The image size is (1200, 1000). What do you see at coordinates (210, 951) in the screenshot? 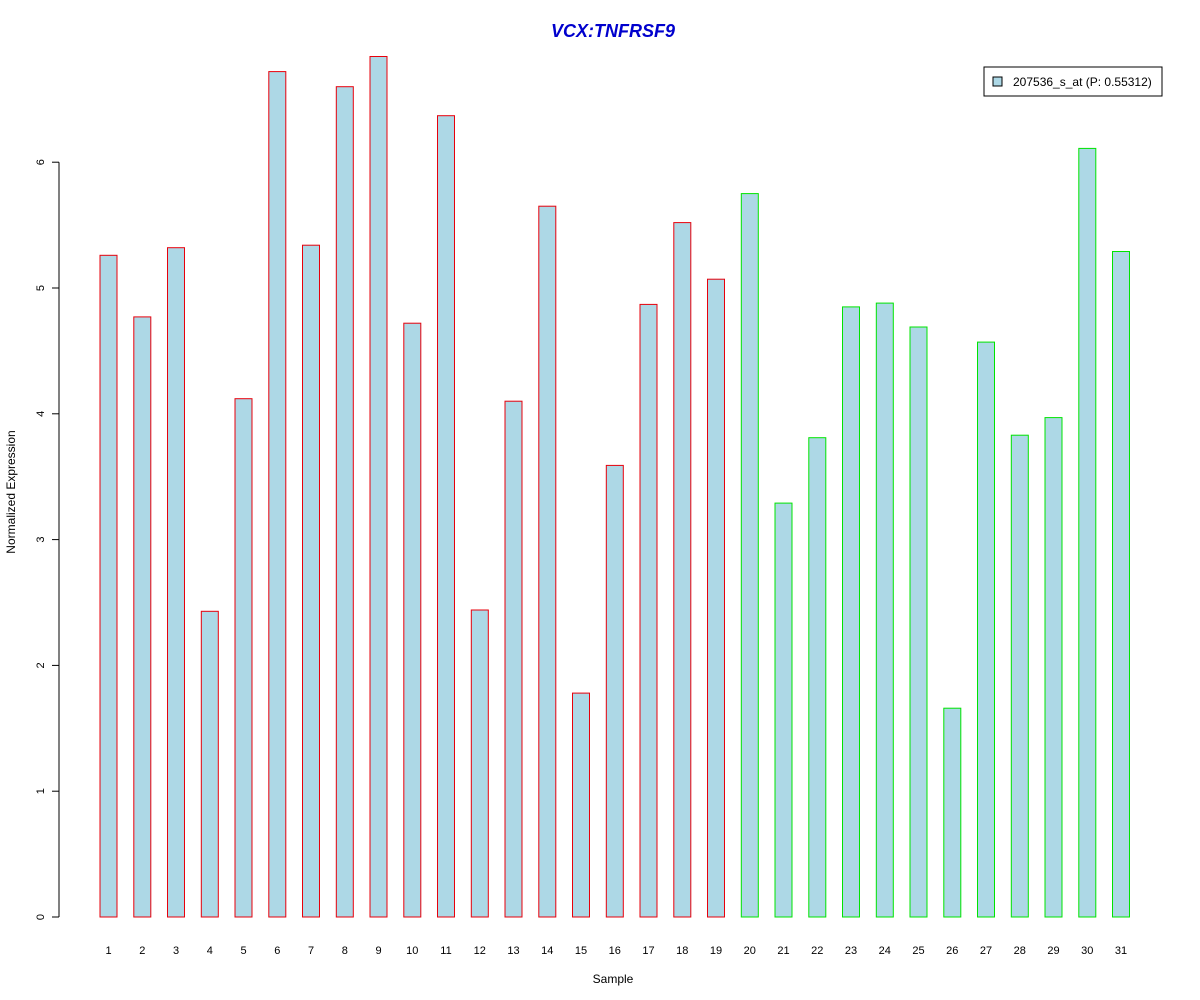
I see `x-tick-label: 4` at bounding box center [210, 951].